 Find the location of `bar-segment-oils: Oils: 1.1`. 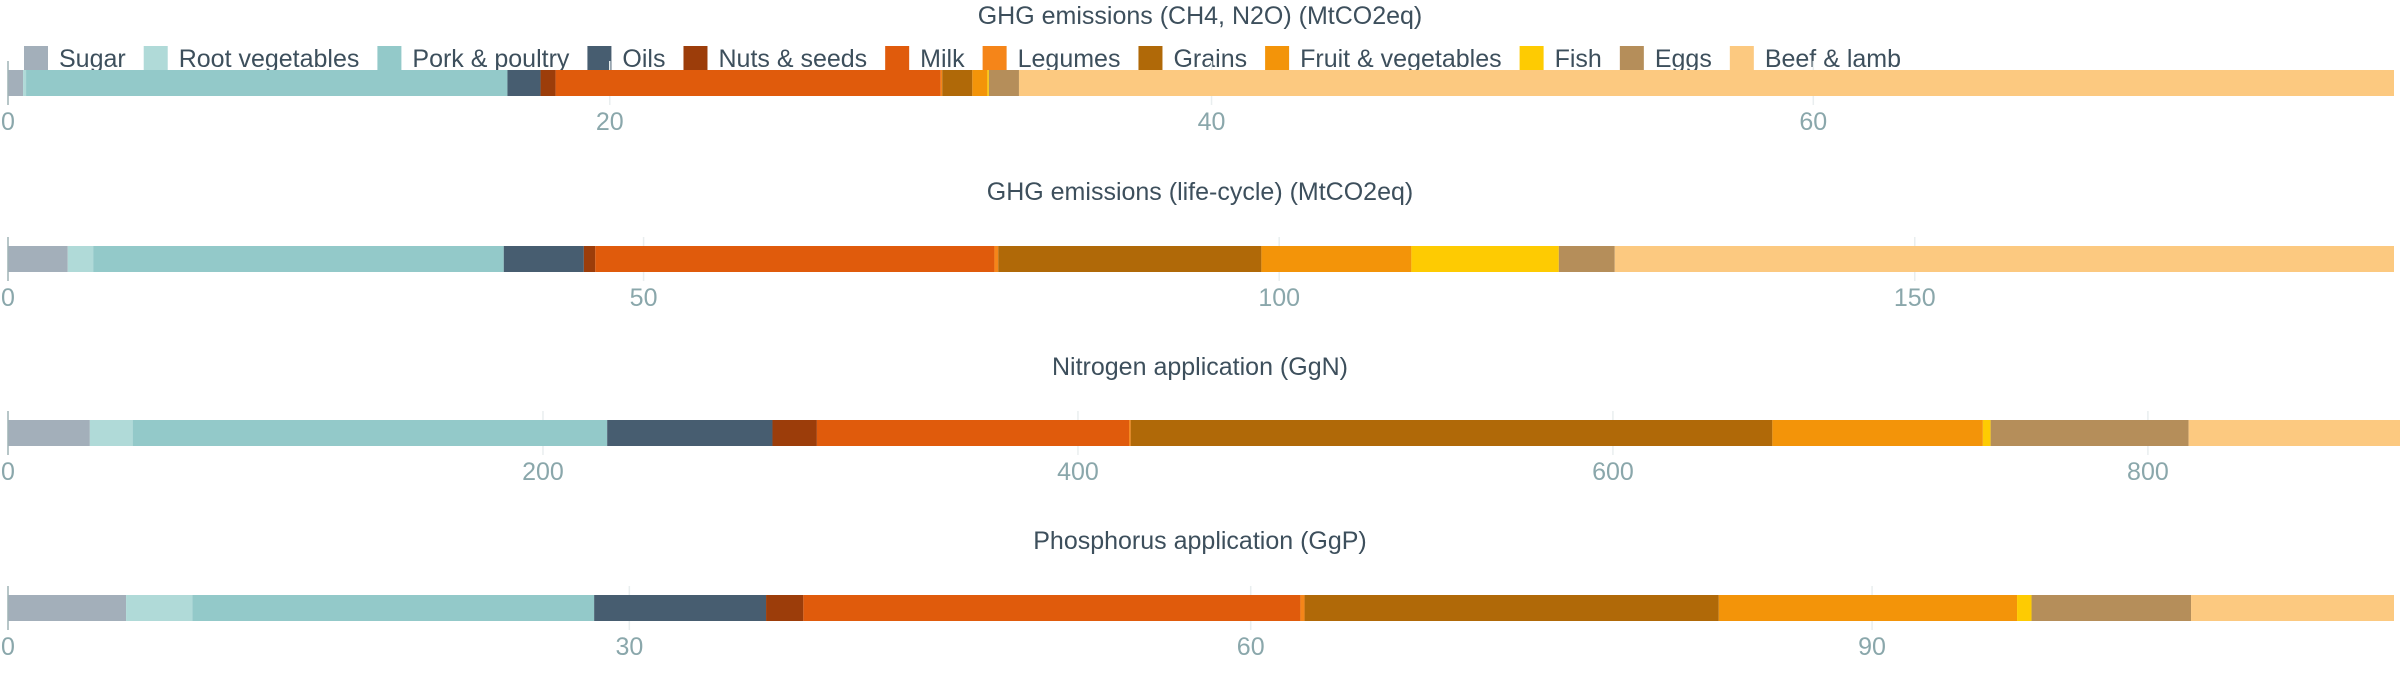

bar-segment-oils: Oils: 1.1 is located at coordinates (524, 83).